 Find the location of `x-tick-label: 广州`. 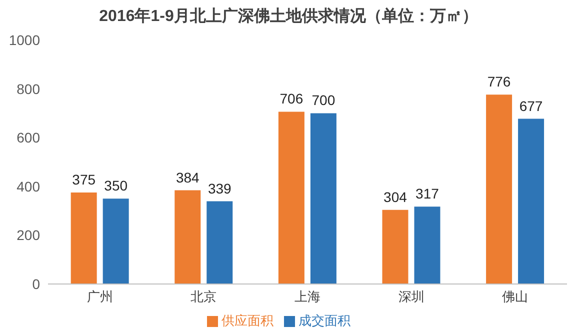

x-tick-label: 广州 is located at coordinates (99, 296).